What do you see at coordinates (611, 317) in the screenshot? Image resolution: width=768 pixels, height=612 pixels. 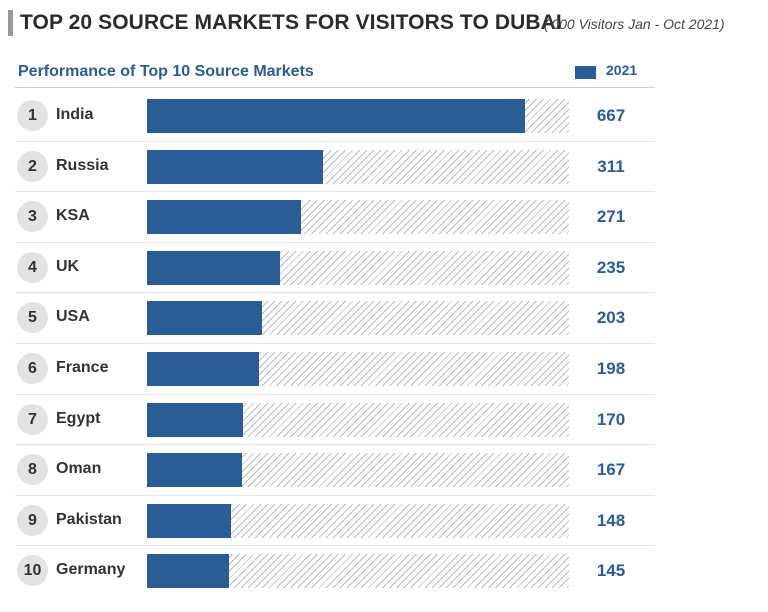 I see `data-label: 203` at bounding box center [611, 317].